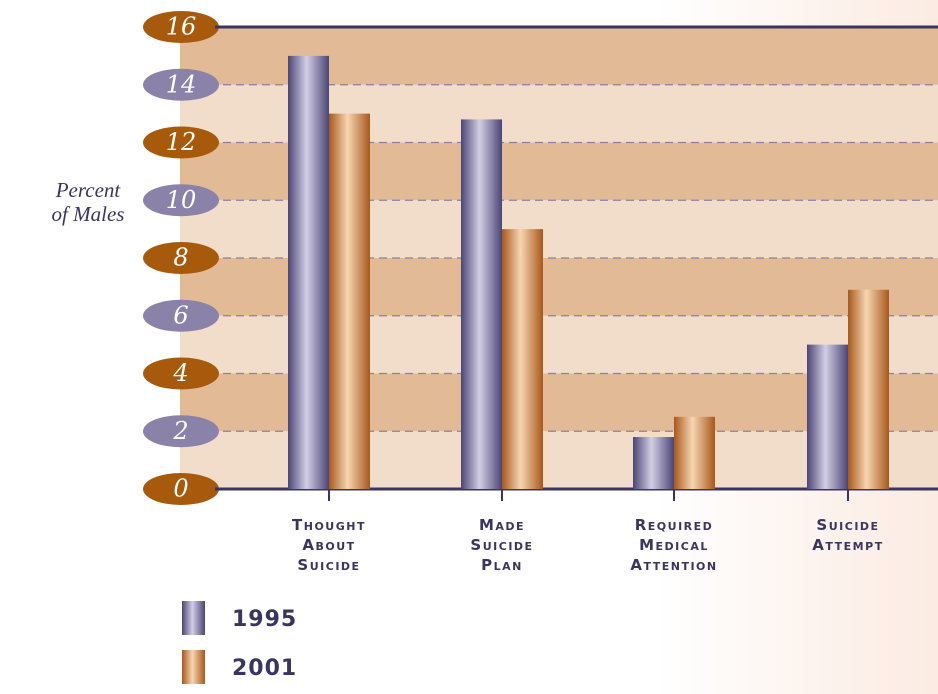  I want to click on legend-label: 1995, so click(264, 619).